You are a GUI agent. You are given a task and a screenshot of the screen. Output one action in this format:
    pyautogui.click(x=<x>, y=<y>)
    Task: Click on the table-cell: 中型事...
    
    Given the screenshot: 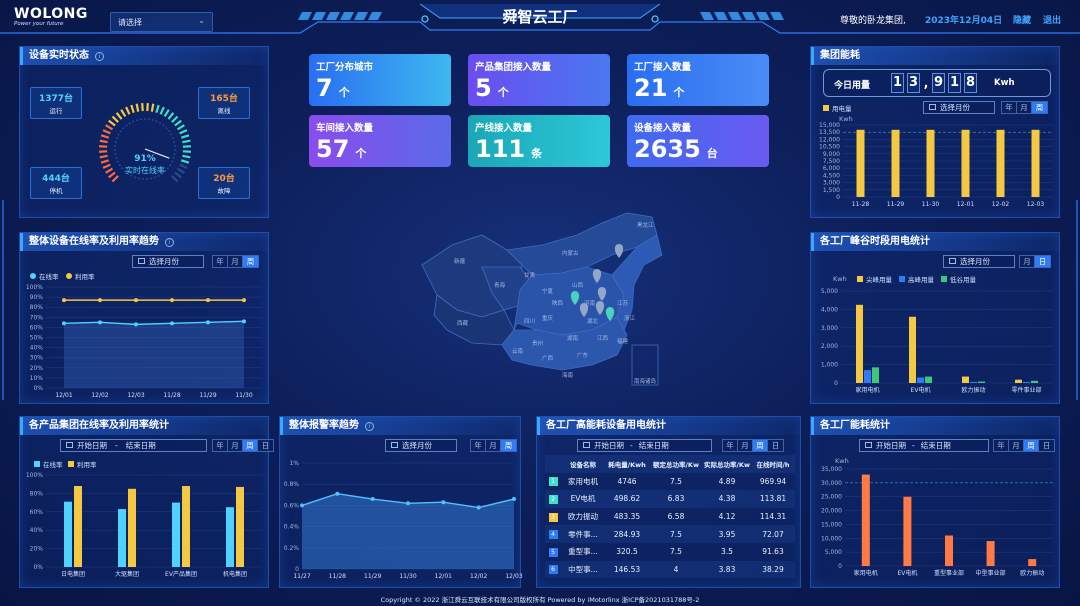 What is the action you would take?
    pyautogui.click(x=583, y=569)
    